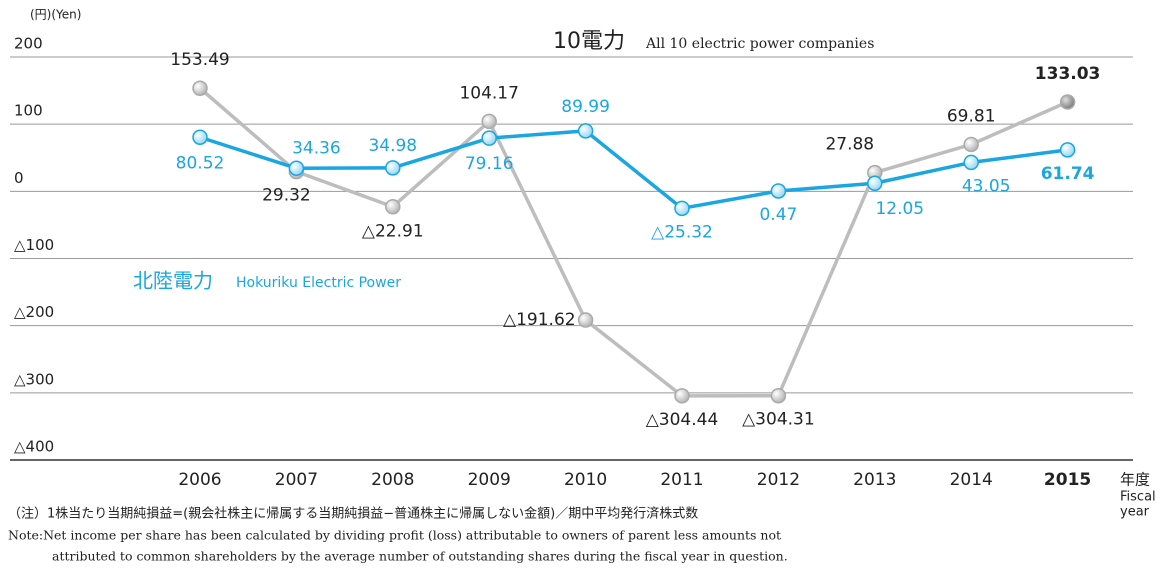 Image resolution: width=1163 pixels, height=569 pixels. What do you see at coordinates (286, 196) in the screenshot?
I see `data-label: 29.32` at bounding box center [286, 196].